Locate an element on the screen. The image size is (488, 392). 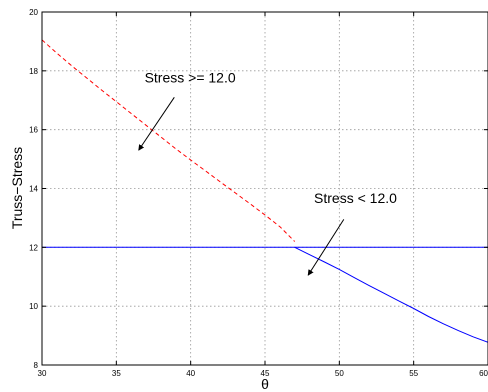
x-tick-label: 30 is located at coordinates (42, 373).